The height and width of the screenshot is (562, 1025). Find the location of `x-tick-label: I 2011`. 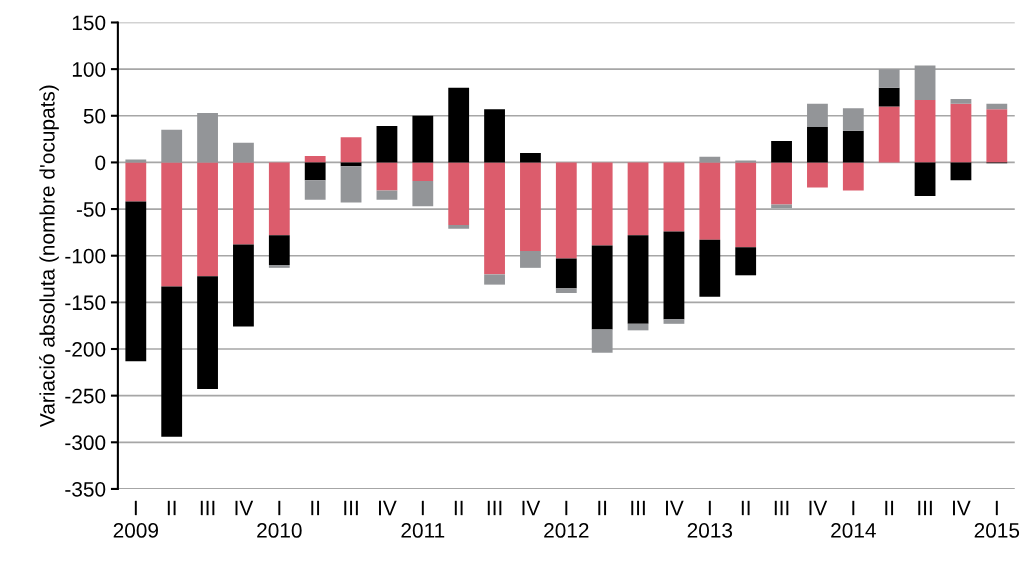

x-tick-label: I 2011 is located at coordinates (423, 519).